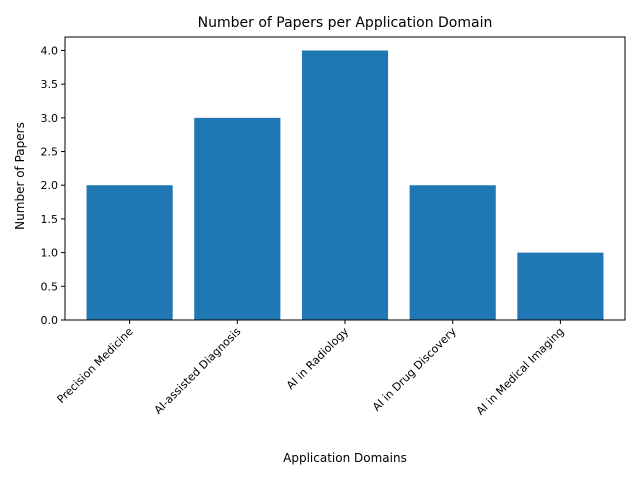 The height and width of the screenshot is (484, 640). Describe the element at coordinates (414, 369) in the screenshot. I see `x-tick-label: AI in Drug Discovery` at that location.